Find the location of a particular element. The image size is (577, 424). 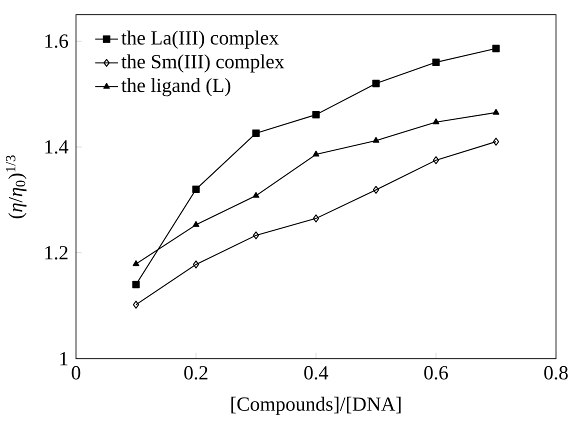

x-tick-label: 0.6 is located at coordinates (436, 373).